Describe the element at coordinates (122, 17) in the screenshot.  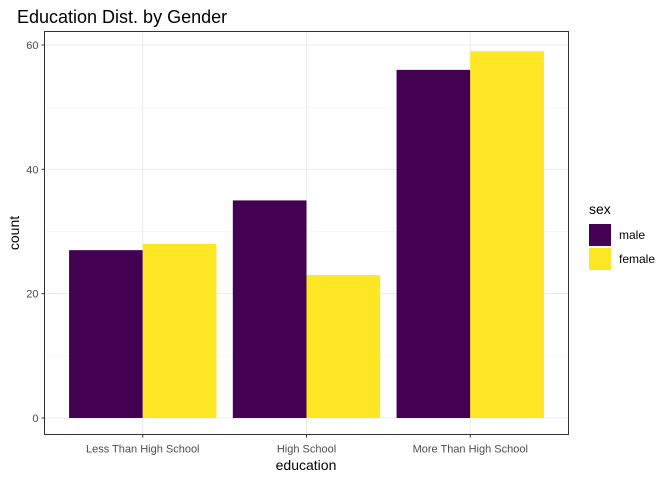
I see `chart-title: Education Dist. by Gender` at that location.